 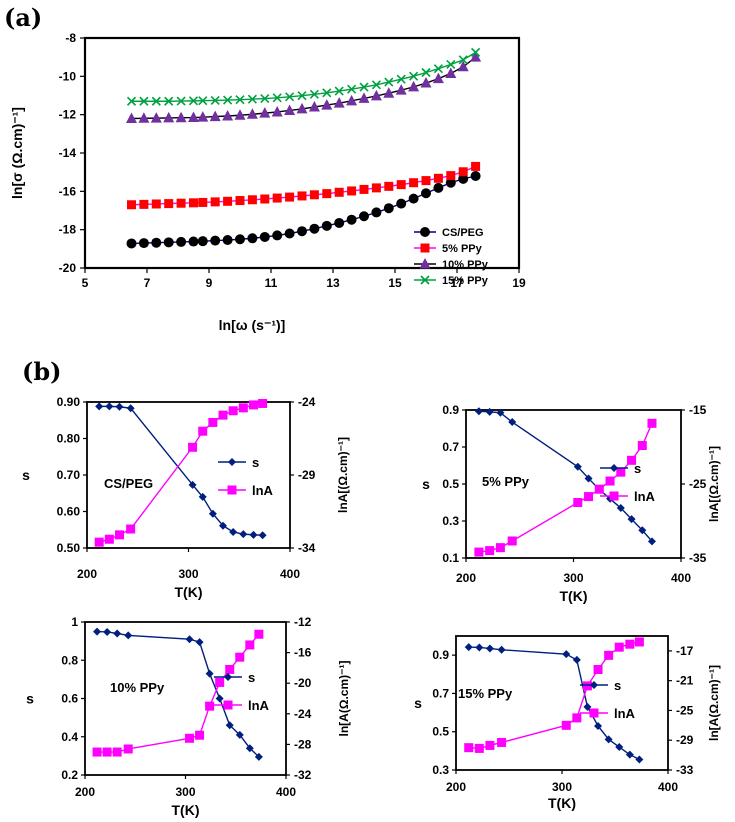 What do you see at coordinates (625, 713) in the screenshot?
I see `legend-label: lnA` at bounding box center [625, 713].